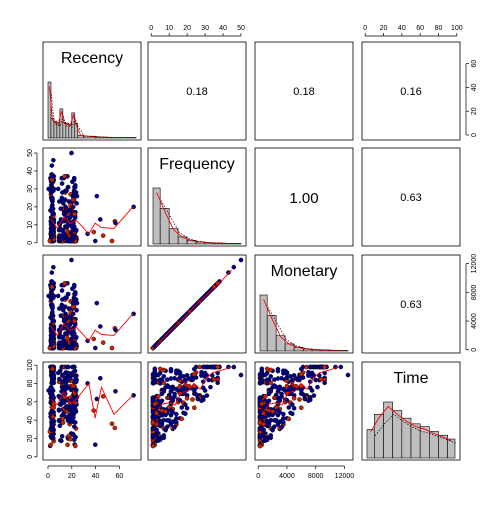 The width and height of the screenshot is (504, 509). I want to click on panel-time-time: Time, so click(411, 411).